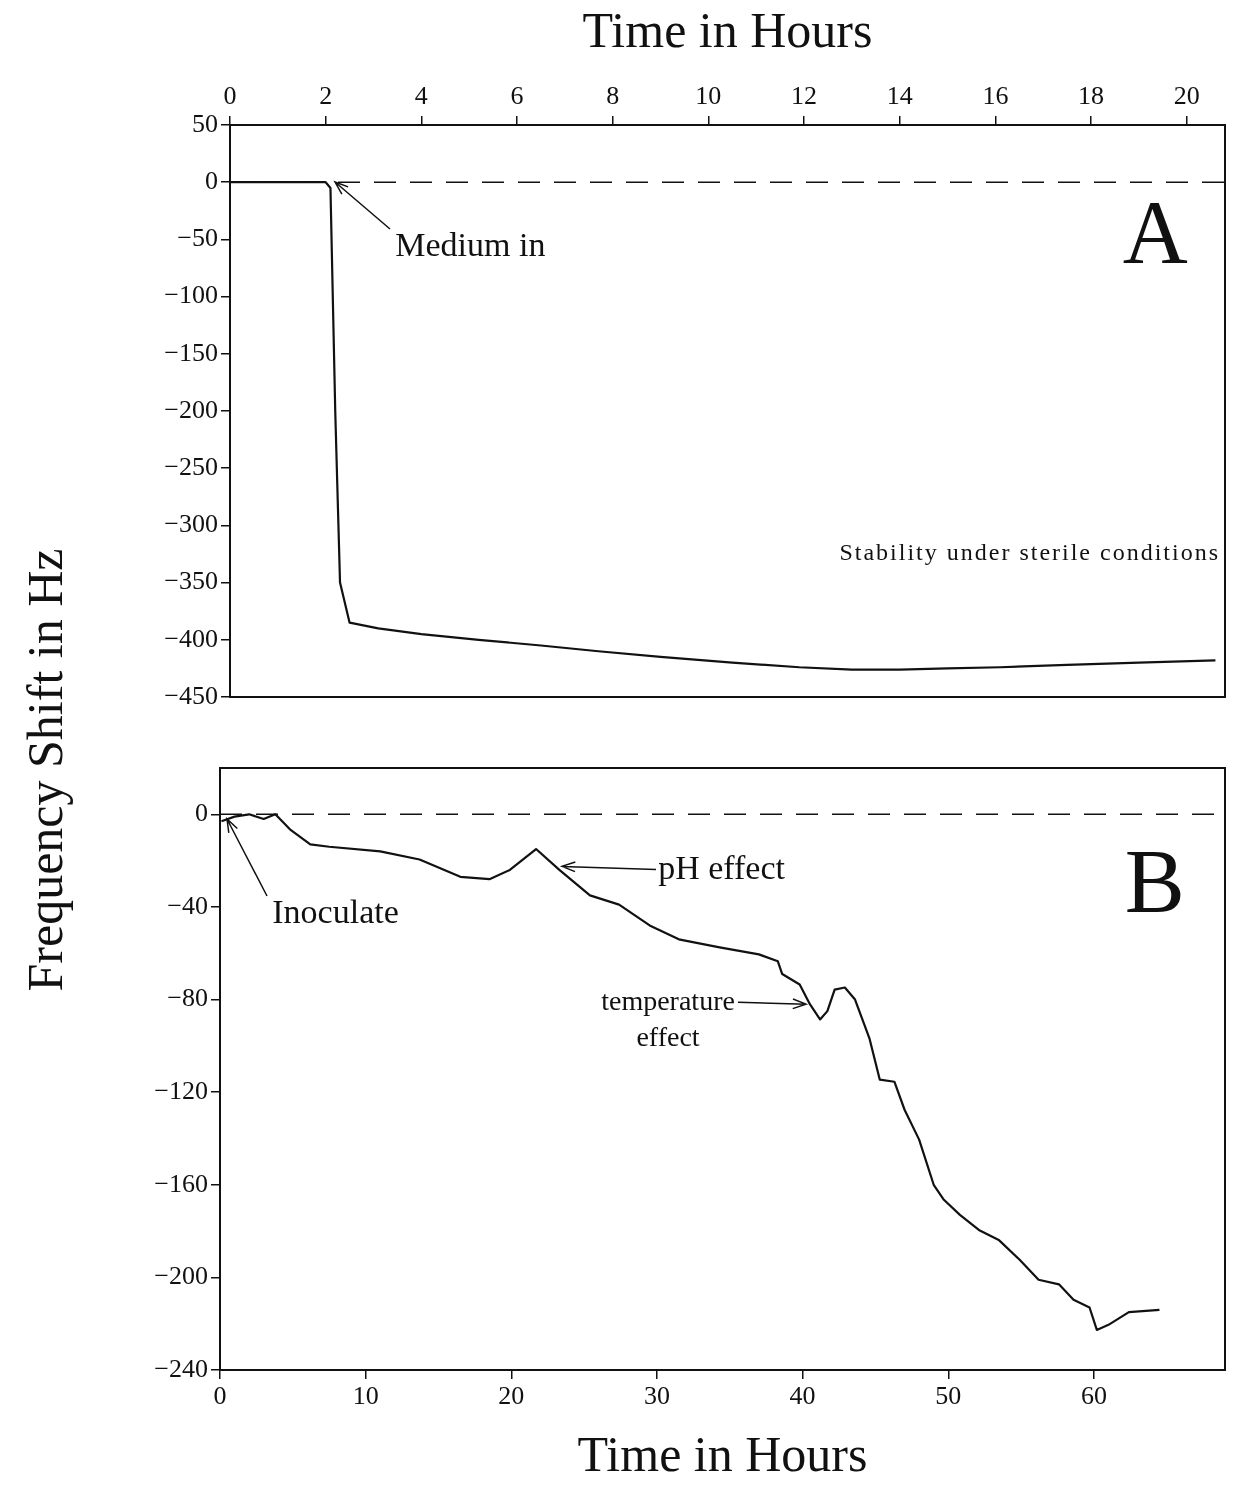 Image resolution: width=1242 pixels, height=1488 pixels. What do you see at coordinates (205, 123) in the screenshot?
I see `y-tick-label: 50` at bounding box center [205, 123].